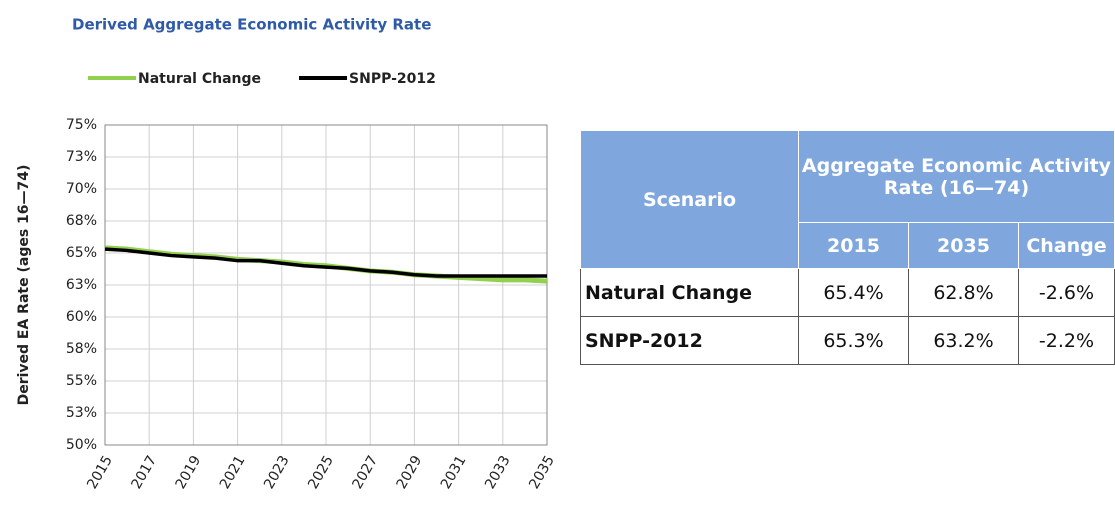 Image resolution: width=1115 pixels, height=514 pixels. What do you see at coordinates (365, 472) in the screenshot?
I see `x-tick-label: 2027` at bounding box center [365, 472].